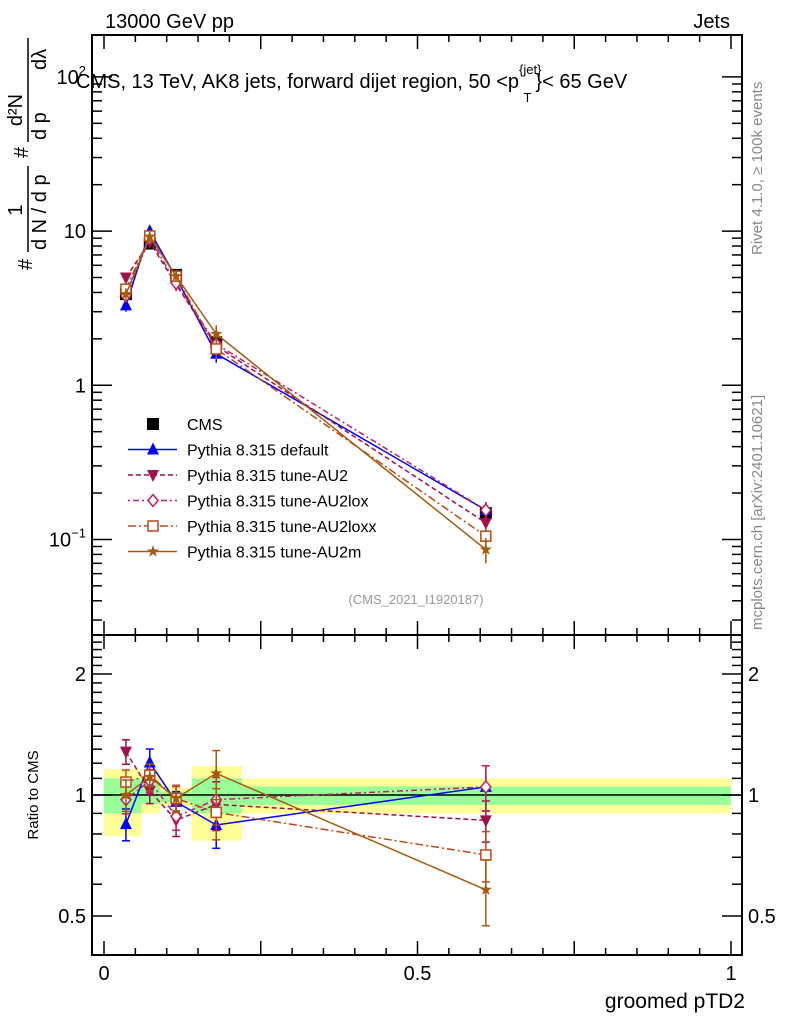  Describe the element at coordinates (67, 538) in the screenshot. I see `y-tick-label: 10⁻¹` at that location.